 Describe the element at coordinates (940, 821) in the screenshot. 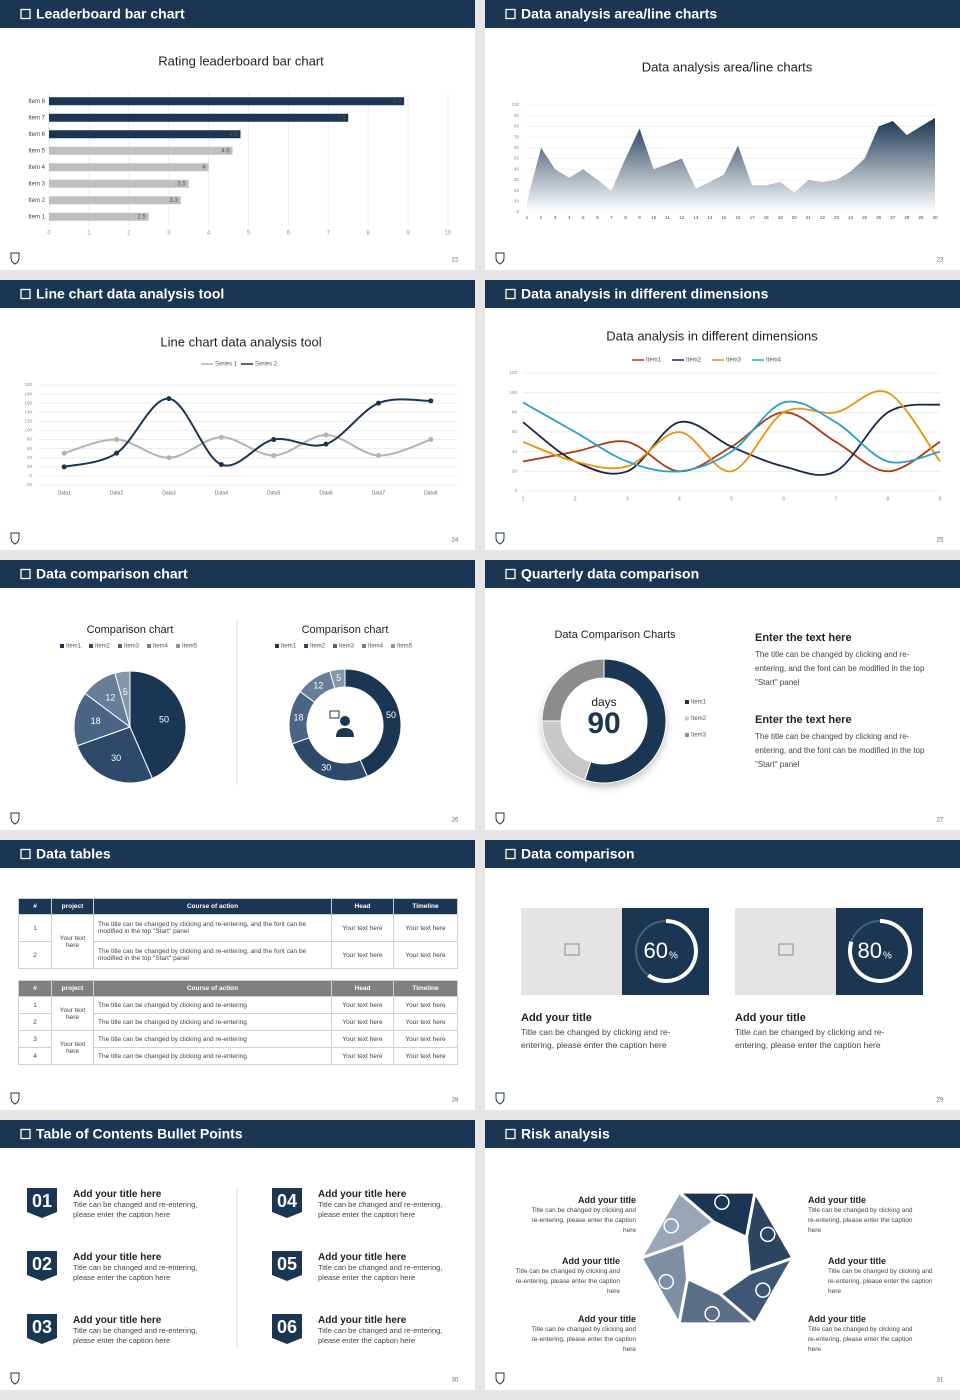

I see `page-number: 27` at that location.